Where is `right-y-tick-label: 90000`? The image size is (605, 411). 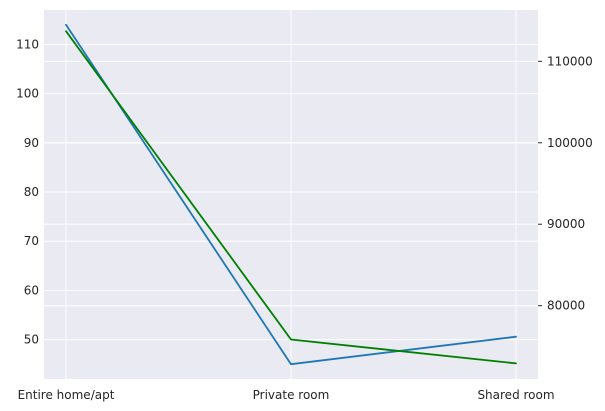 right-y-tick-label: 90000 is located at coordinates (566, 224).